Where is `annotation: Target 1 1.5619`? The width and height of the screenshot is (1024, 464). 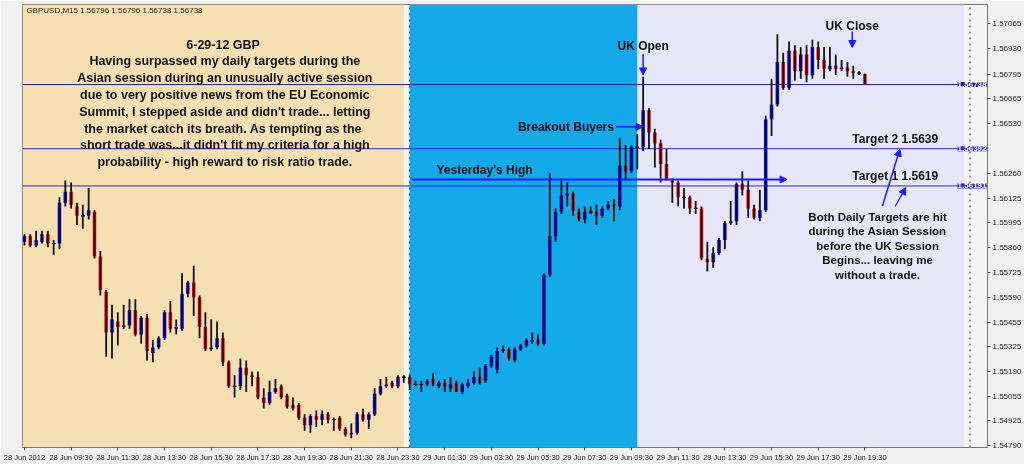 annotation: Target 1 1.5619 is located at coordinates (895, 176).